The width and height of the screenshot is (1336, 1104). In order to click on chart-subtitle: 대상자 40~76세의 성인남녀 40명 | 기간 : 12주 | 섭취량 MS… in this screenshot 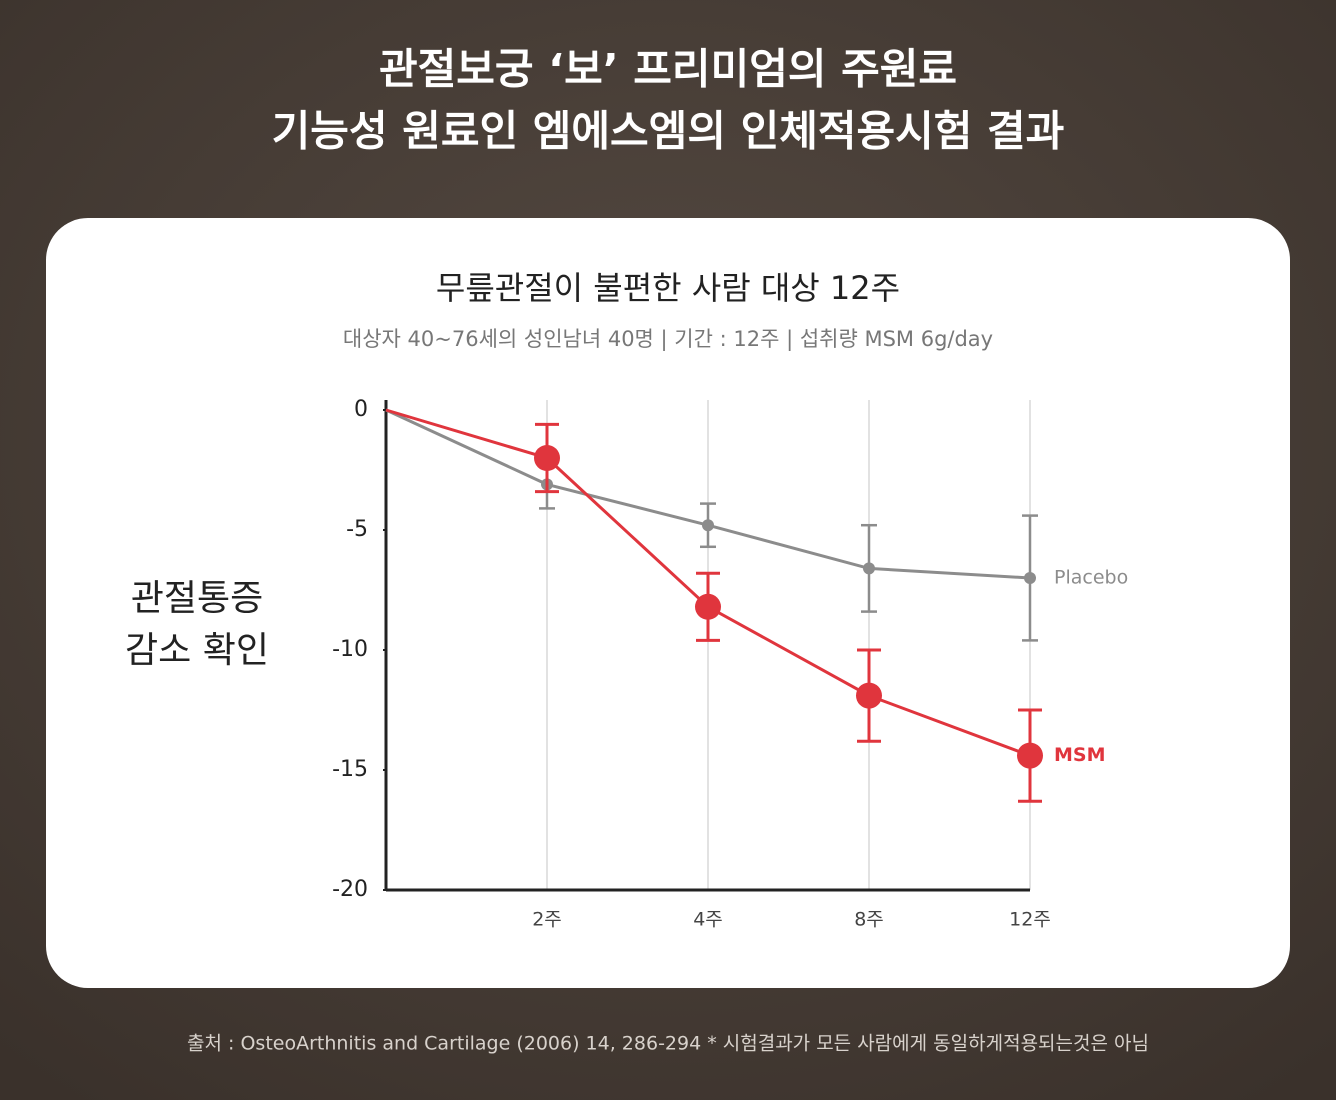, I will do `click(668, 339)`.